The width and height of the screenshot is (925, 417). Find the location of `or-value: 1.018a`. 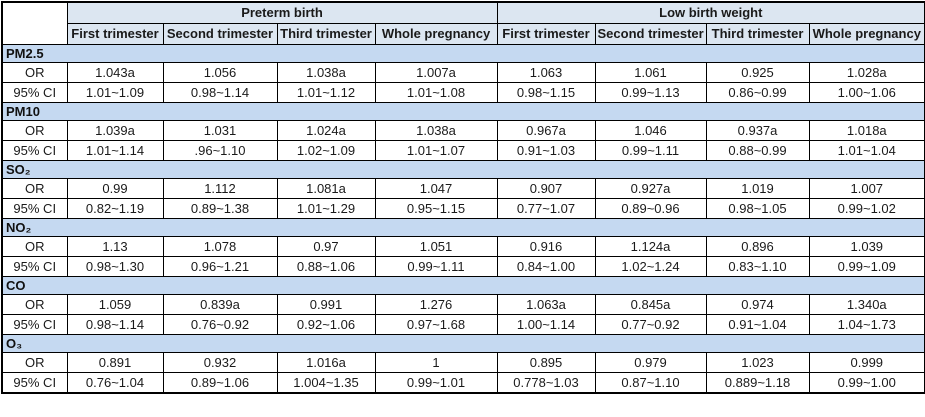

or-value: 1.018a is located at coordinates (866, 130).